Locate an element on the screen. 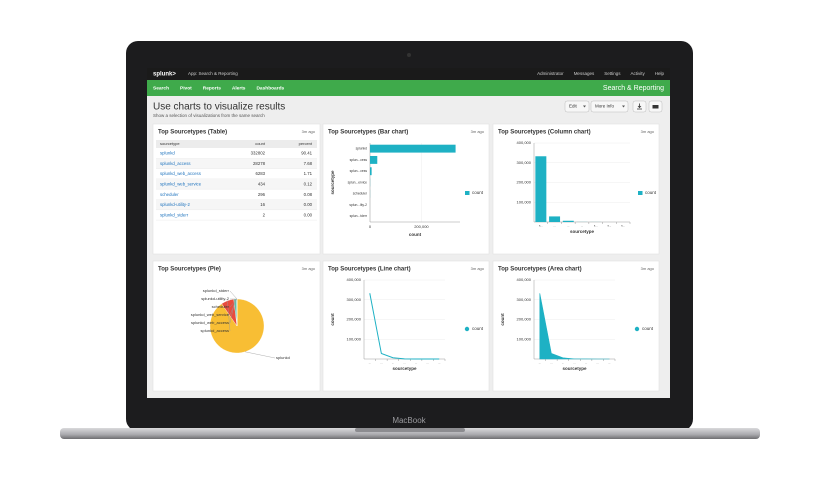 Image resolution: width=820 pixels, height=497 pixels. y-tick-label: splun...cess is located at coordinates (359, 171).